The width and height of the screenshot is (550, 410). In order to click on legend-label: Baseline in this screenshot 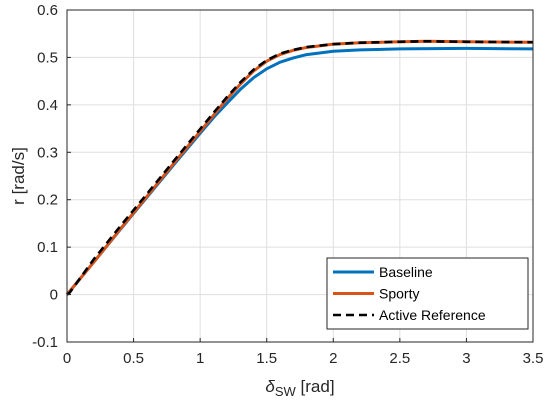, I will do `click(406, 272)`.